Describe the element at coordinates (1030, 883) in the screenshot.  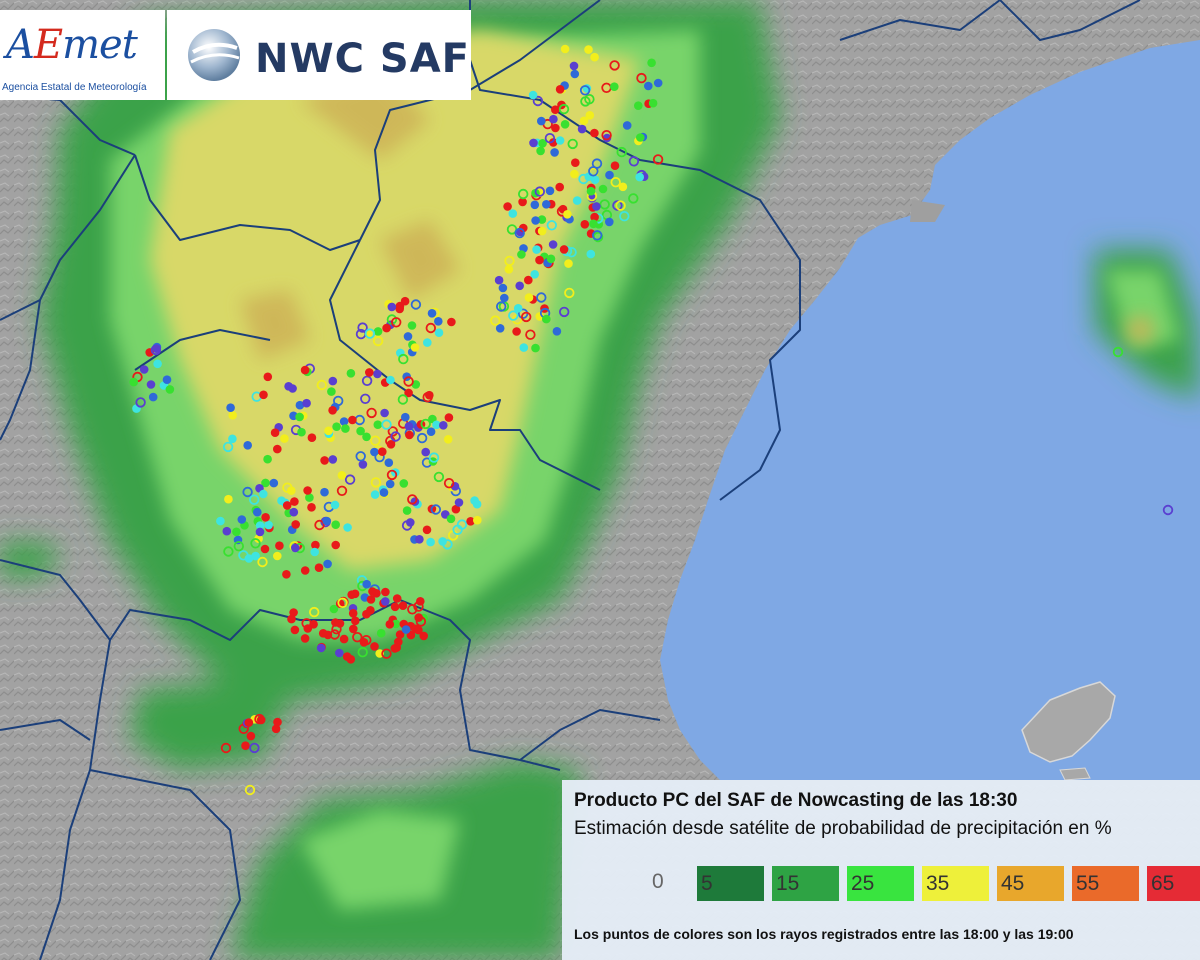
I see `legend-swatch-45: 45` at that location.